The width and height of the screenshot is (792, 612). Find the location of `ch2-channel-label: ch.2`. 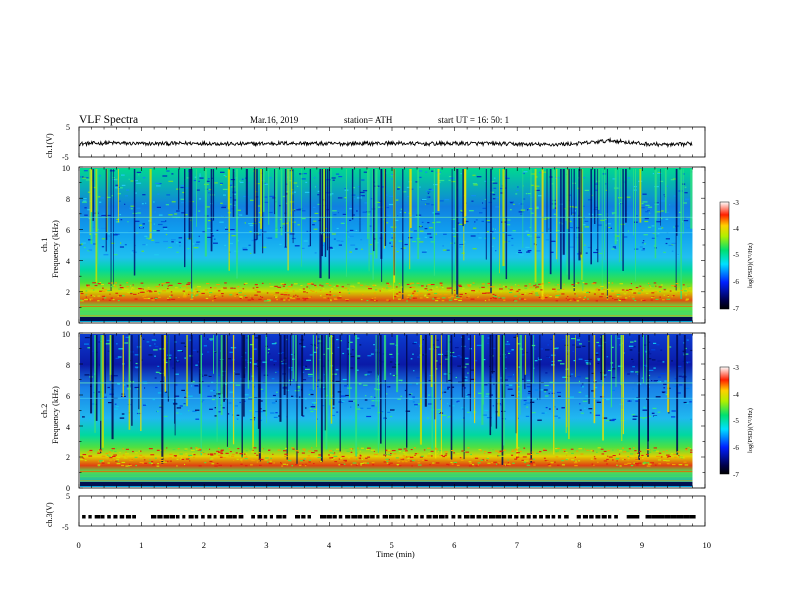

ch2-channel-label: ch.2 is located at coordinates (44, 411).